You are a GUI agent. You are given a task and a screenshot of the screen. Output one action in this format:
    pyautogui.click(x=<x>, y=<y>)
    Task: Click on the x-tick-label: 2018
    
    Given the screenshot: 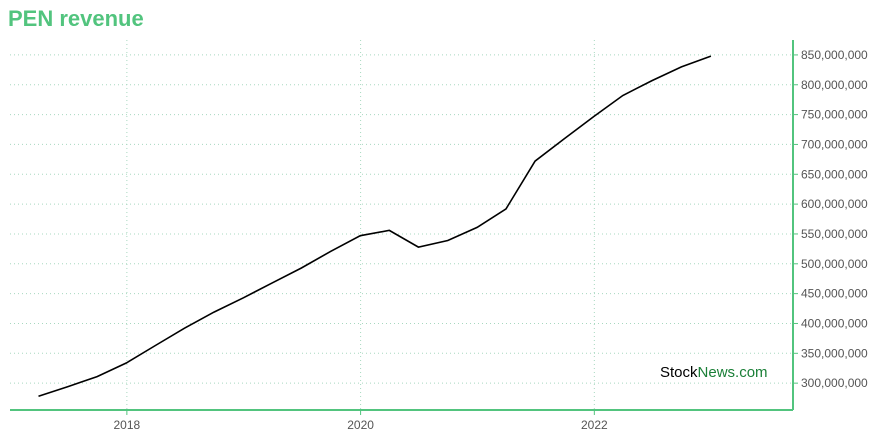 What is the action you would take?
    pyautogui.click(x=127, y=425)
    